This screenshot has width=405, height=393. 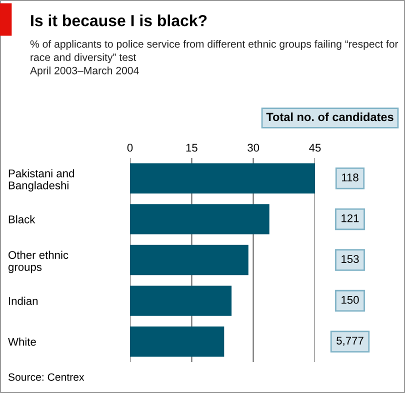 I want to click on text: 150, so click(x=350, y=300).